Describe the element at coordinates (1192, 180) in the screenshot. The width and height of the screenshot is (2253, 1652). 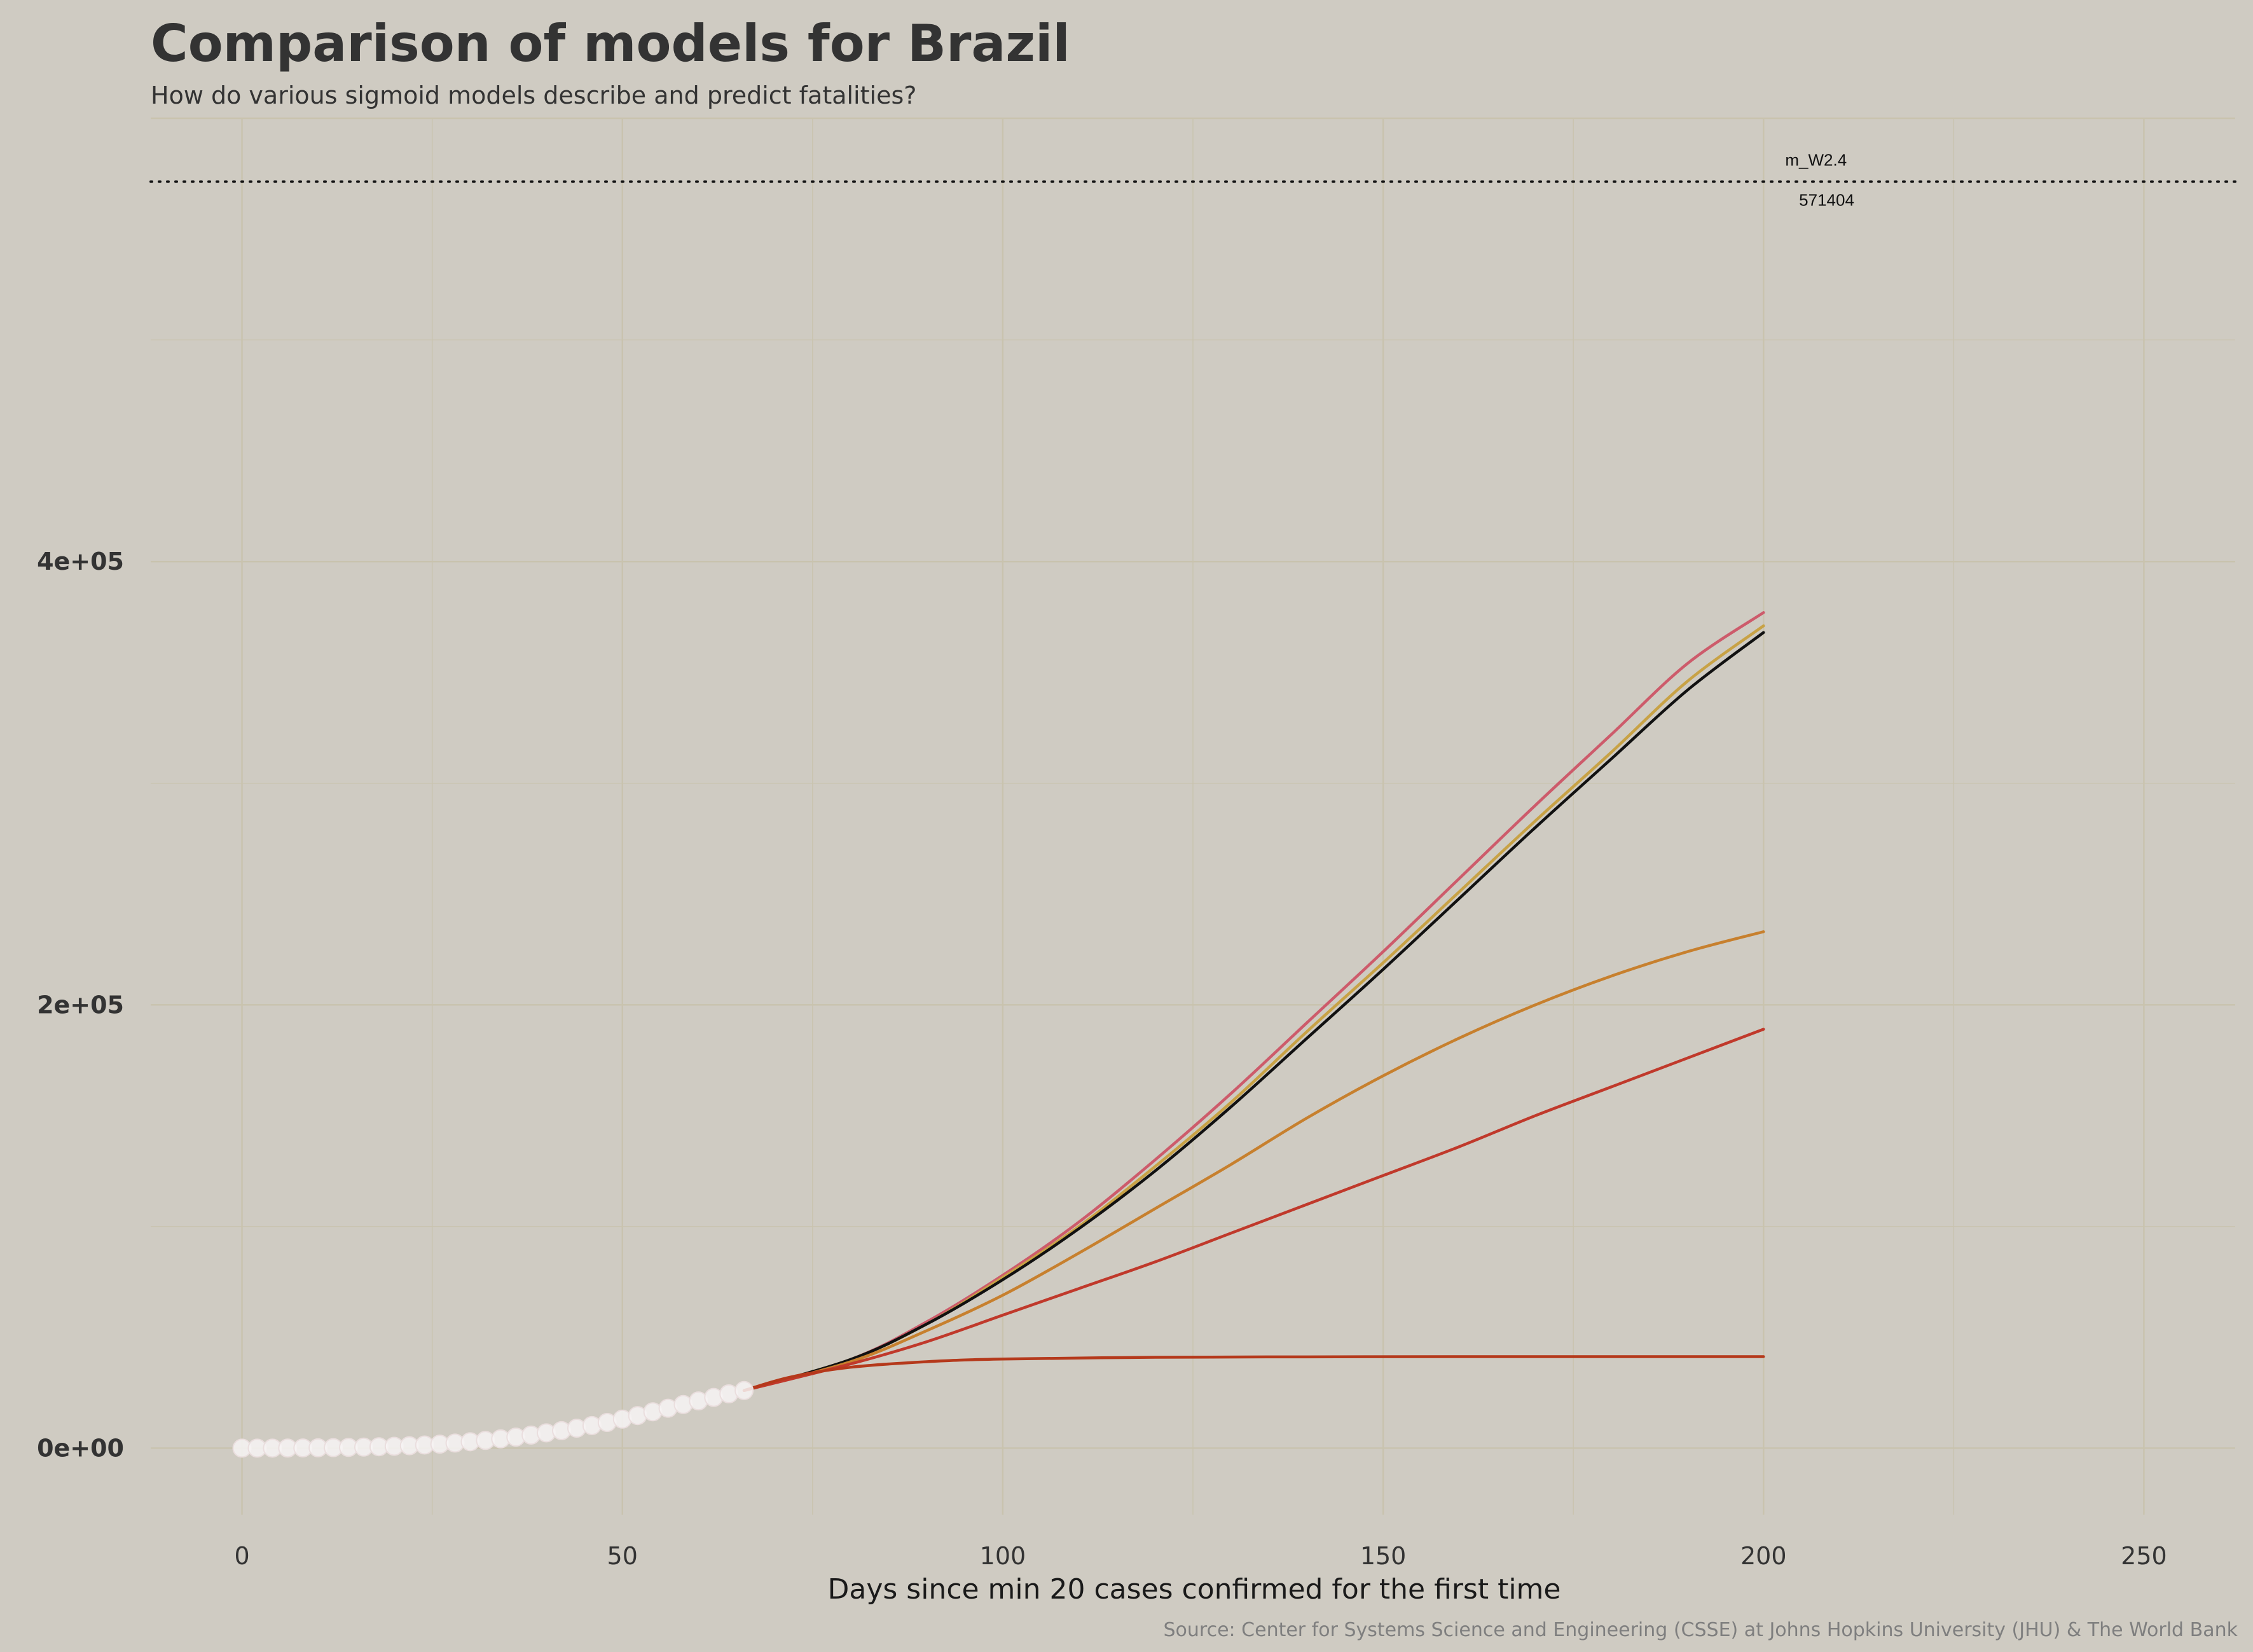
I see `reference-line-group: m_W2.4 571404` at that location.